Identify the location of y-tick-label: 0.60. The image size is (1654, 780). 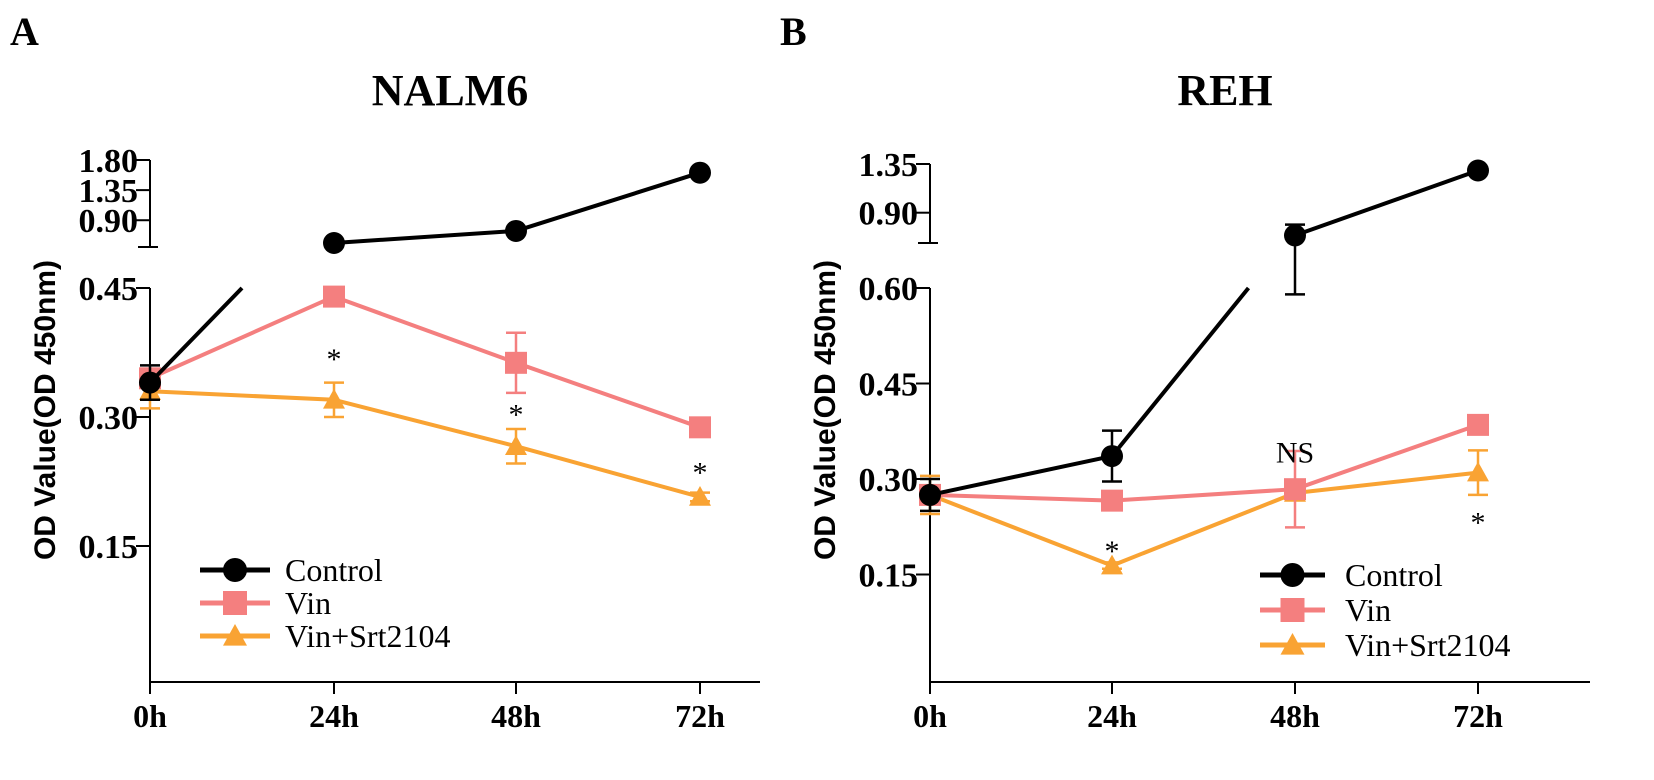
(889, 289).